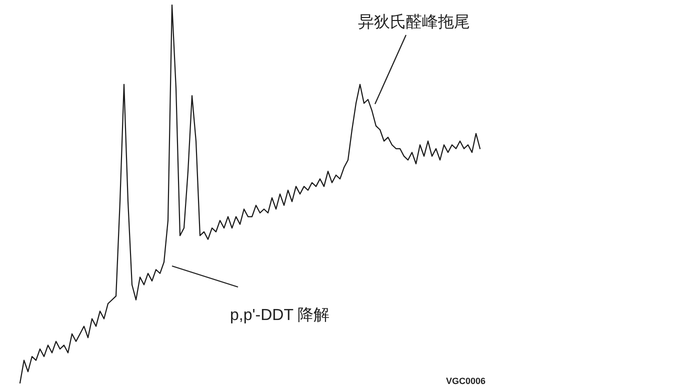 The height and width of the screenshot is (390, 696). I want to click on annotation: p,p'-DDT 降解, so click(280, 315).